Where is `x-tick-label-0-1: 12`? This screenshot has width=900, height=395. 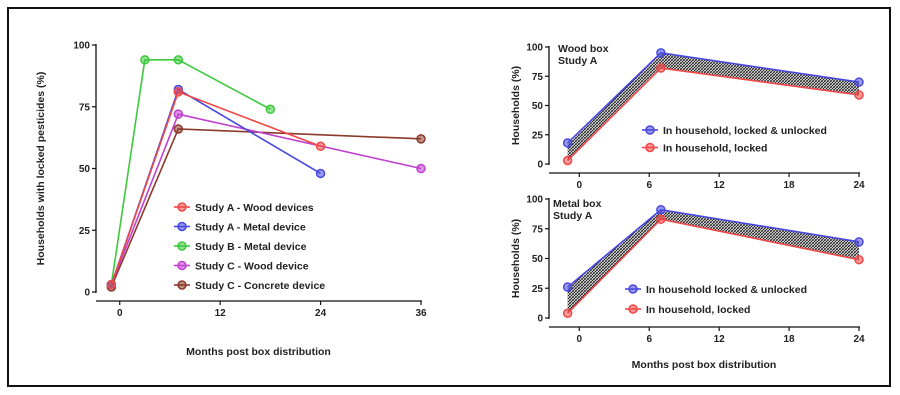 x-tick-label-0-1: 12 is located at coordinates (221, 313).